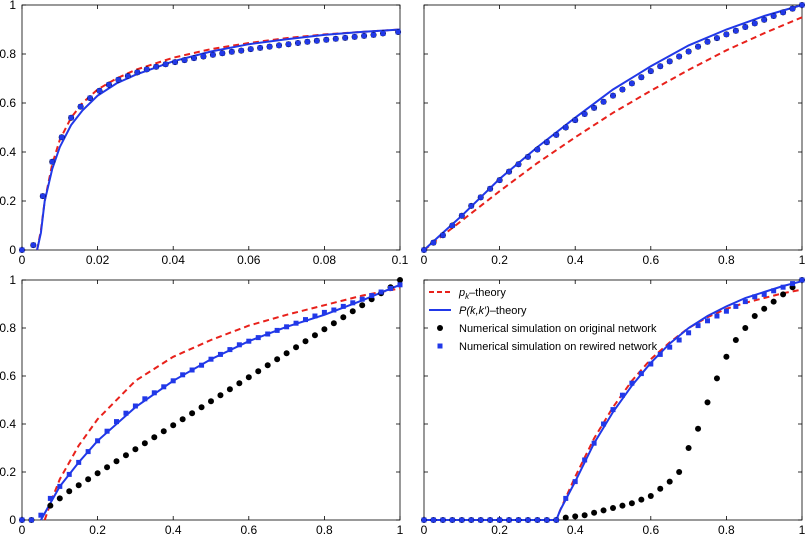 This screenshot has height=535, width=810. I want to click on legend-entry-prefix: P(k,k′), so click(474, 311).